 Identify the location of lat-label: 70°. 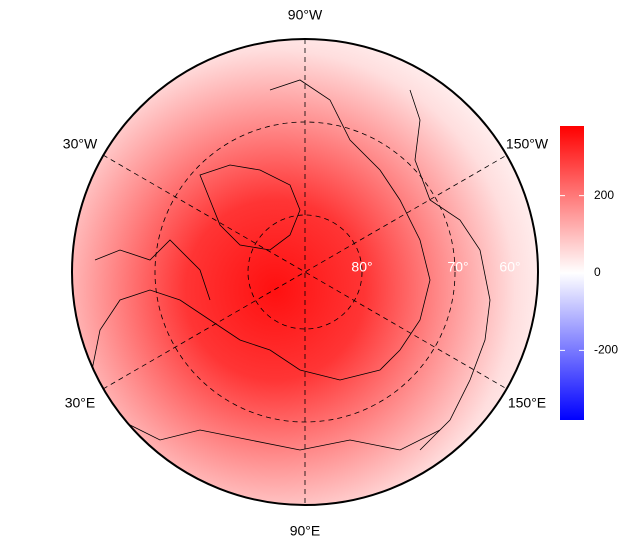
(457, 267).